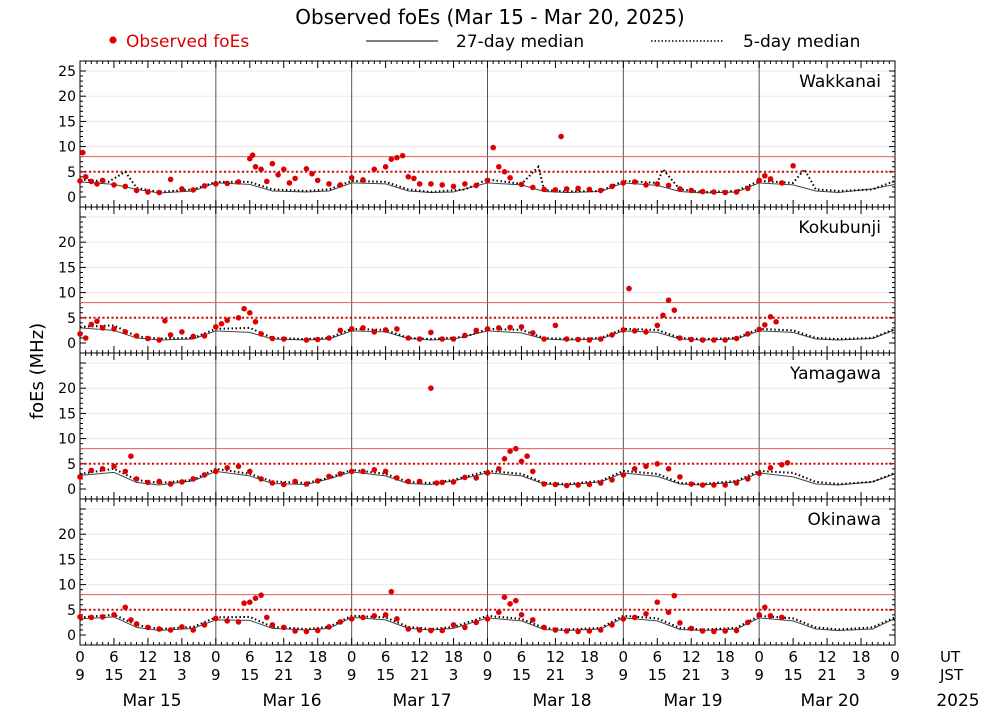  I want to click on day-label: Mar 15, so click(151, 701).